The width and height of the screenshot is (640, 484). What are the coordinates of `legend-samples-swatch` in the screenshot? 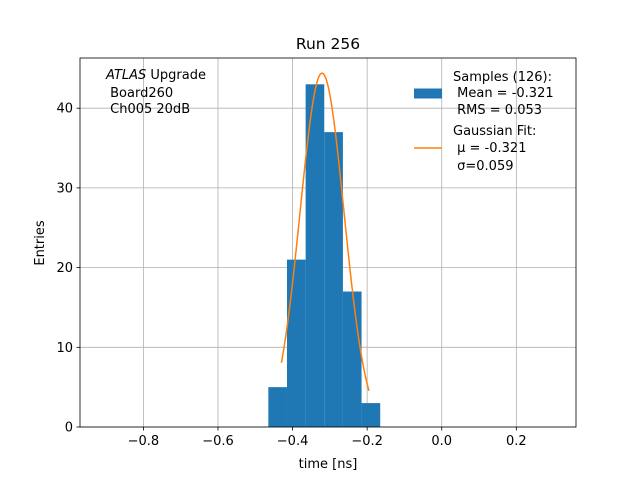 It's located at (428, 93).